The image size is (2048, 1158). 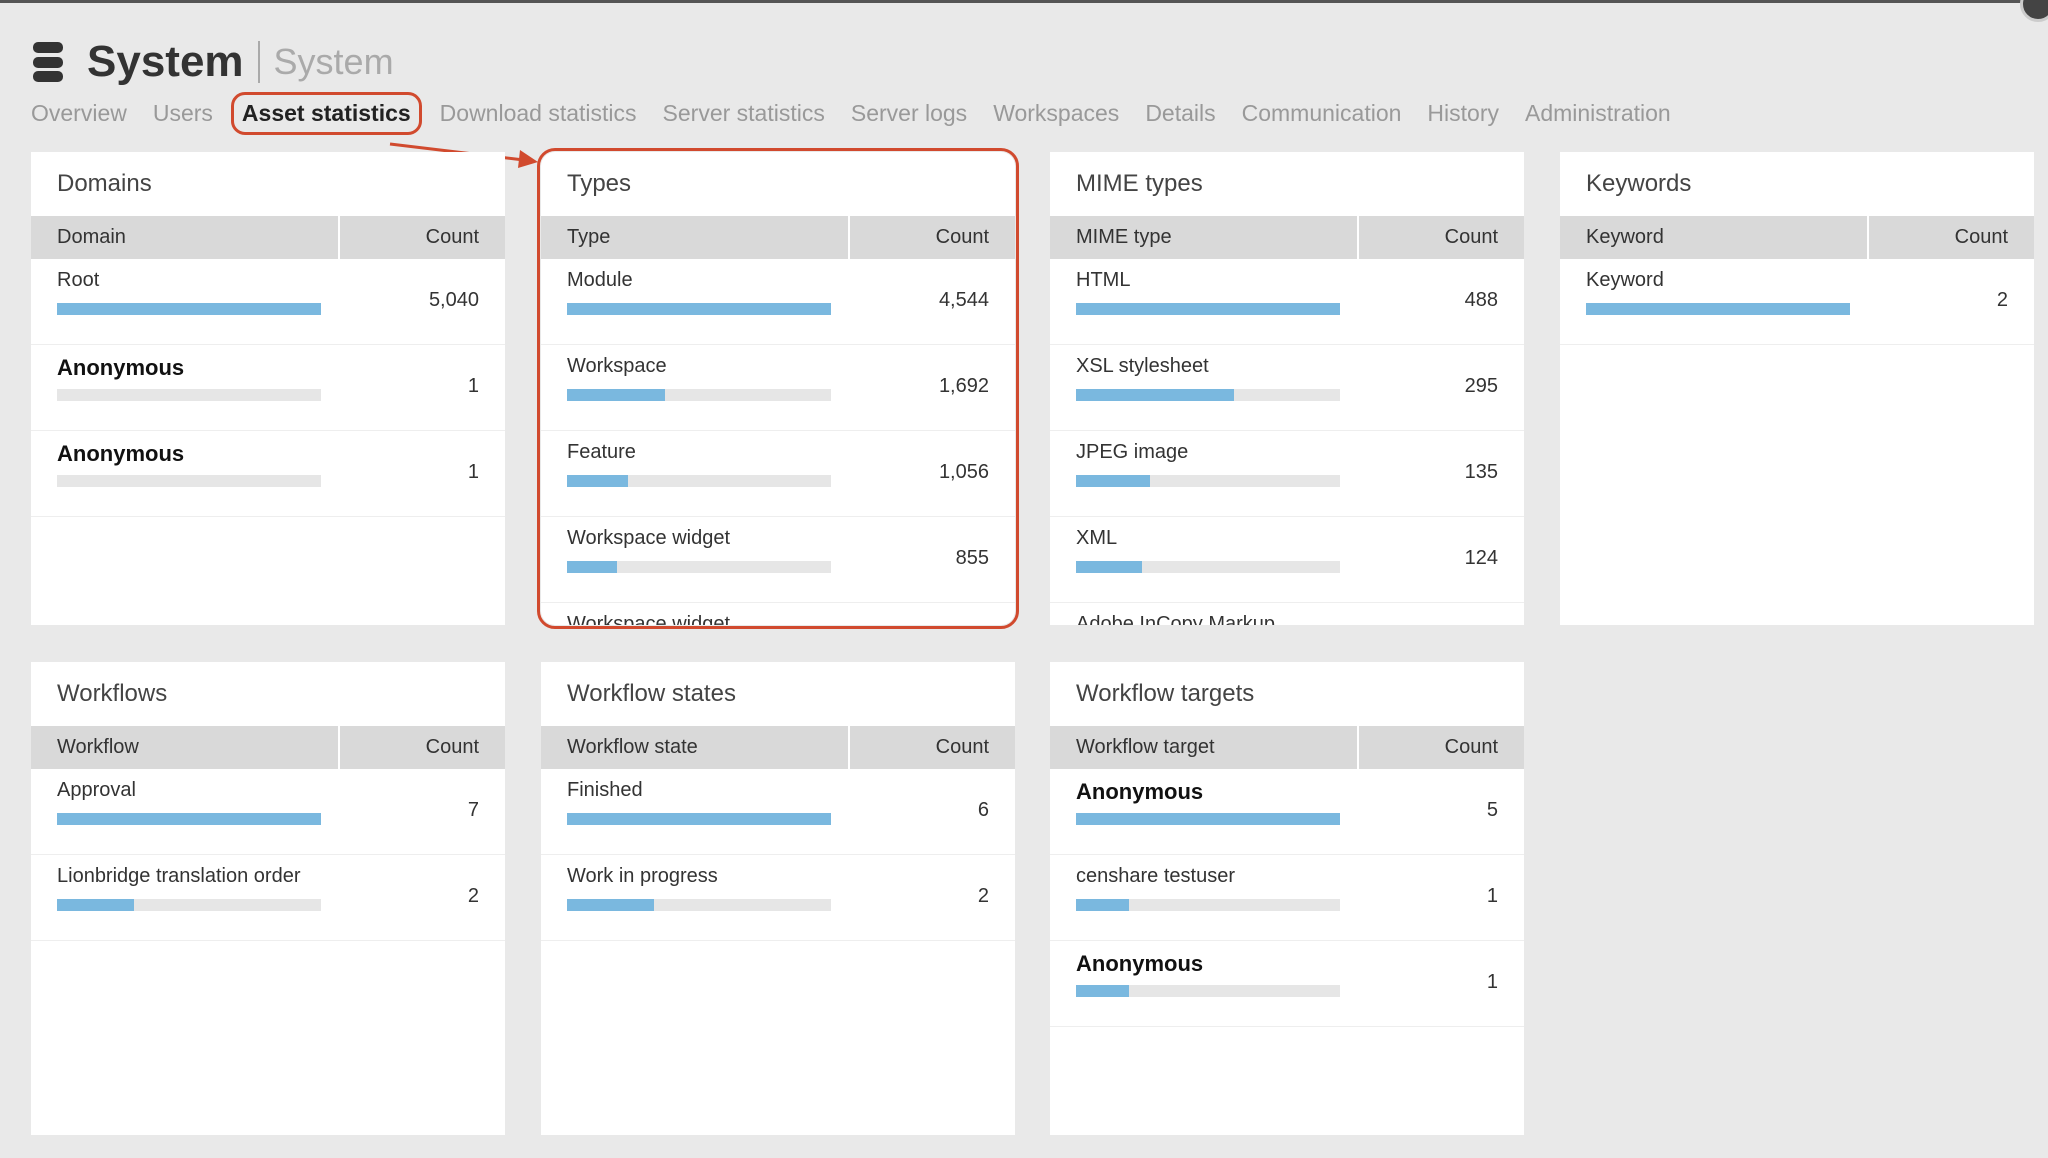 I want to click on panel-title: Types, so click(x=599, y=183).